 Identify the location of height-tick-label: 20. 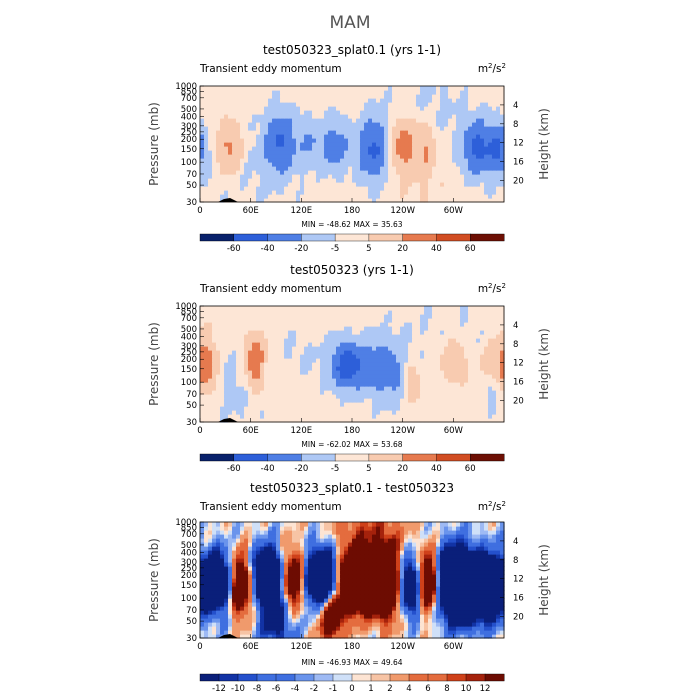
(518, 182).